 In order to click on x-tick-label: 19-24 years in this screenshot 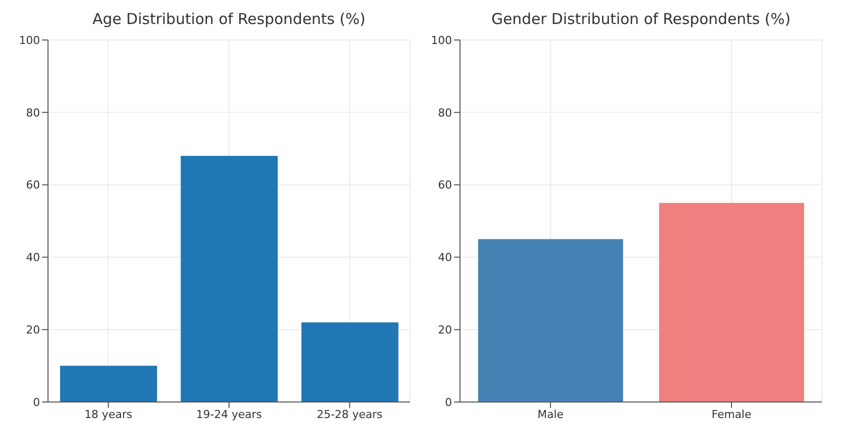, I will do `click(229, 414)`.